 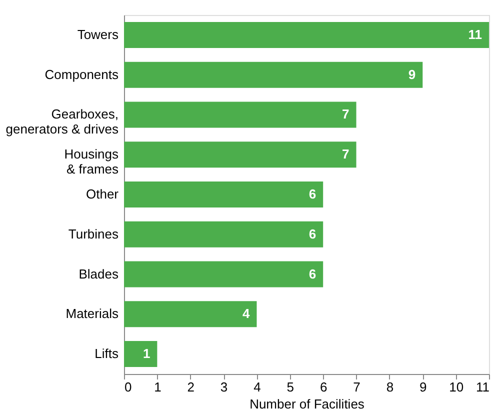 What do you see at coordinates (456, 387) in the screenshot?
I see `x-tick-label: 10` at bounding box center [456, 387].